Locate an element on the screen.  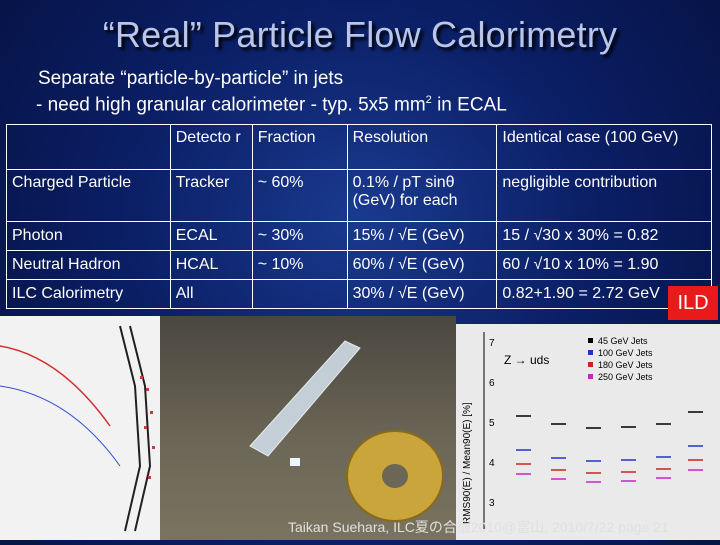
legend-label: 45 GeV Jets is located at coordinates (623, 341).